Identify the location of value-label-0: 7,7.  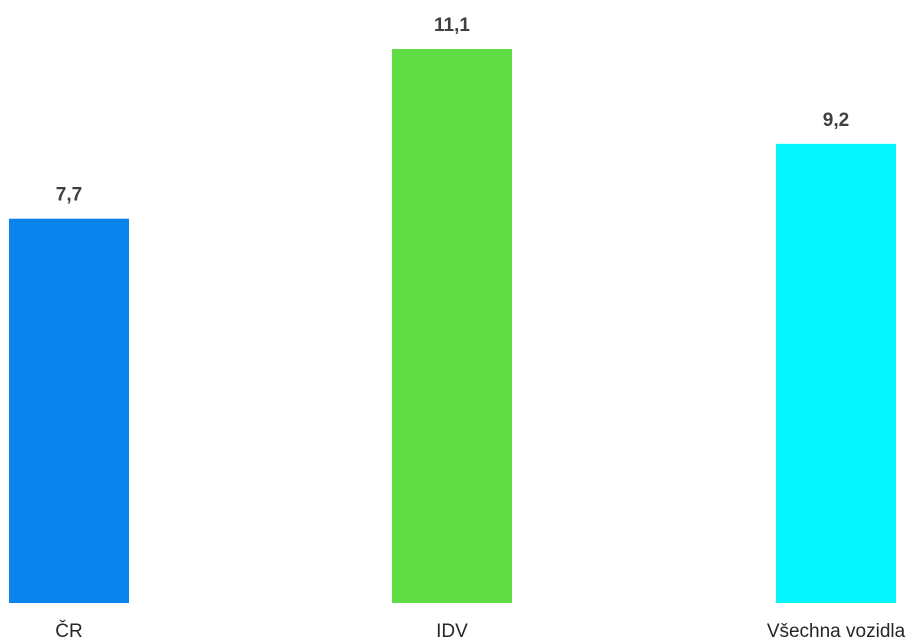
(69, 195).